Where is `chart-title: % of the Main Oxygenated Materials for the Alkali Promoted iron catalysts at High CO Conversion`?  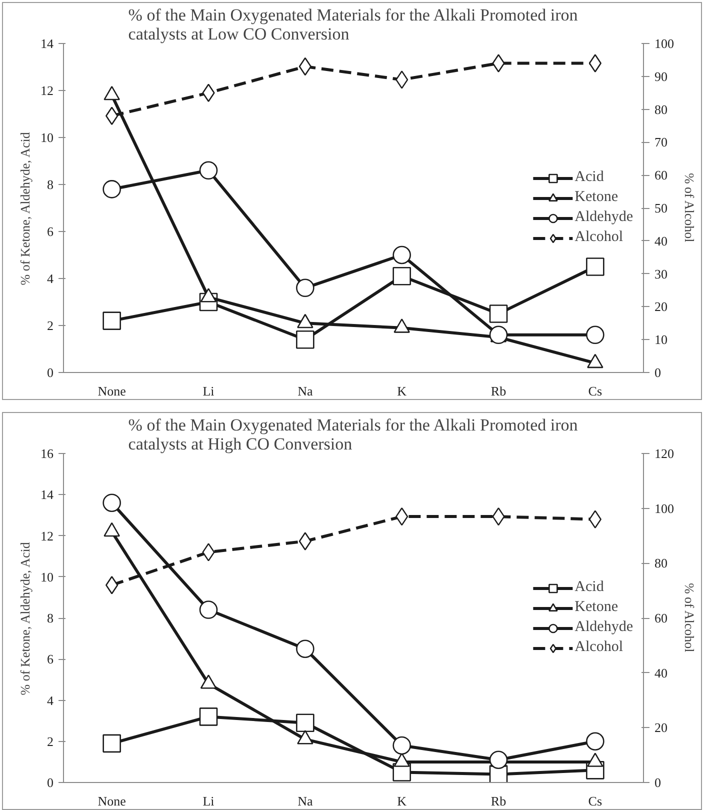
chart-title: % of the Main Oxygenated Materials for the Alkali Promoted iron catalysts at High CO Conversion is located at coordinates (353, 435).